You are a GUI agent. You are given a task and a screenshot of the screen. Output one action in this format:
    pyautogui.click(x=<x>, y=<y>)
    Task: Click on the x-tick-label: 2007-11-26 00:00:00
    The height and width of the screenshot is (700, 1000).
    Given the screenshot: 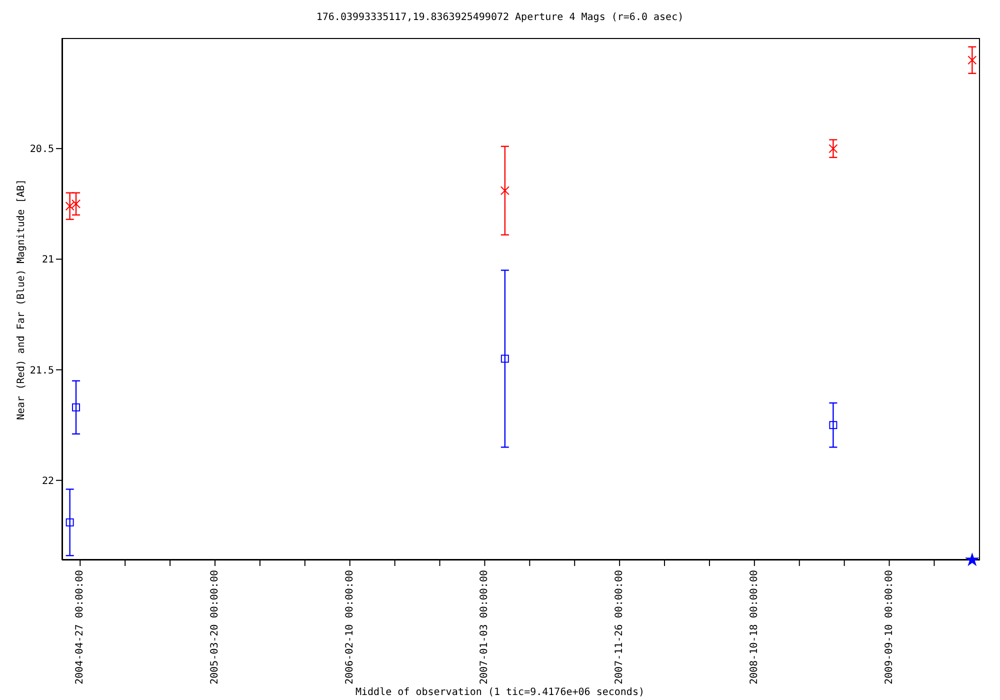 What is the action you would take?
    pyautogui.click(x=620, y=627)
    